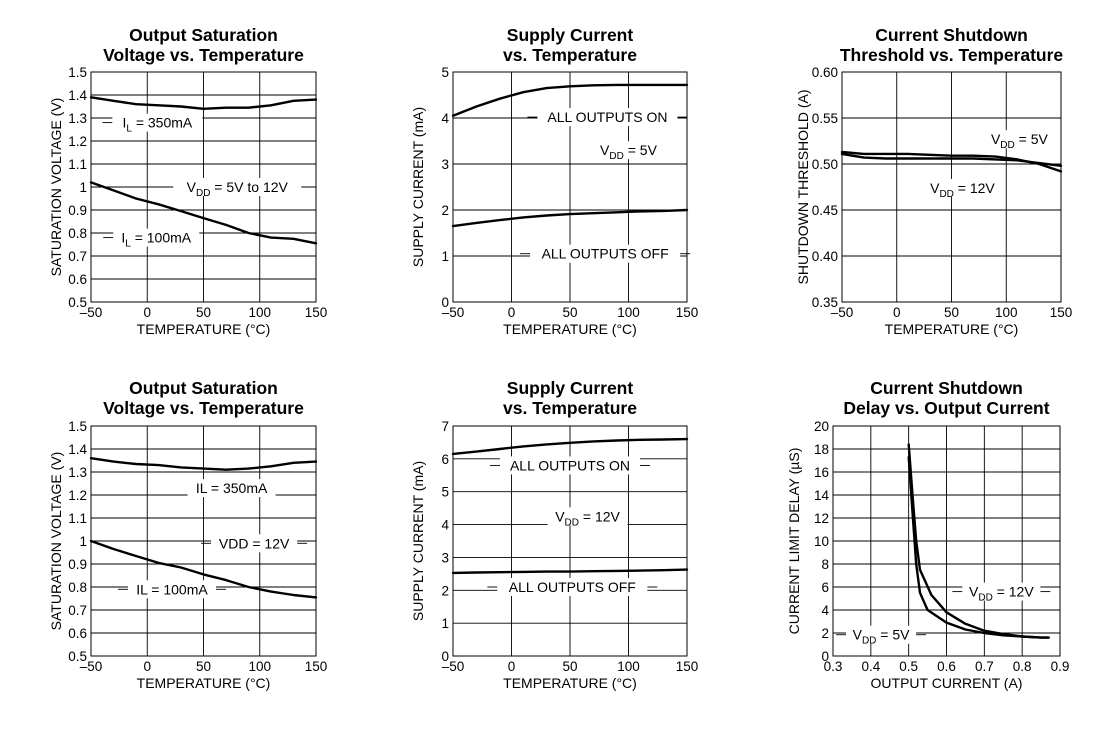 The image size is (1119, 740). What do you see at coordinates (825, 633) in the screenshot?
I see `y-tick-label: 2` at bounding box center [825, 633].